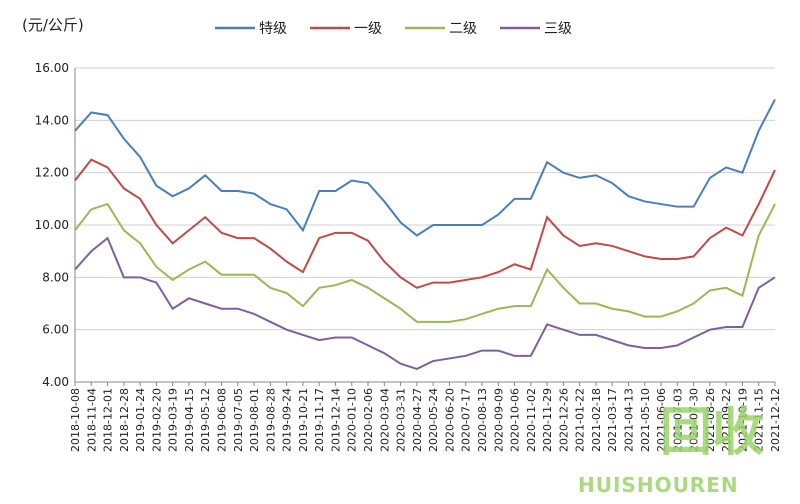 Image resolution: width=800 pixels, height=504 pixels. Describe the element at coordinates (273, 29) in the screenshot. I see `legend-label: 特级` at that location.